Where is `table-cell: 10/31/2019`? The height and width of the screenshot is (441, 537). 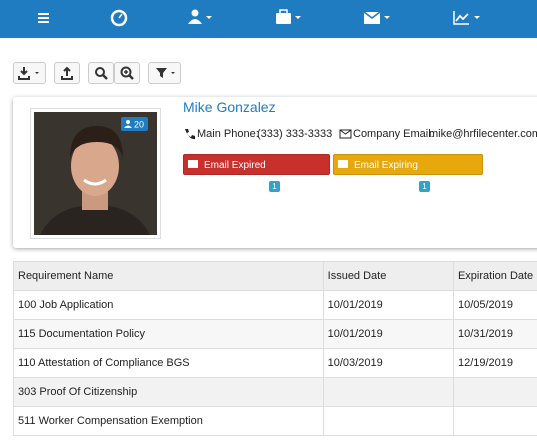 table-cell: 10/31/2019 is located at coordinates (494, 334).